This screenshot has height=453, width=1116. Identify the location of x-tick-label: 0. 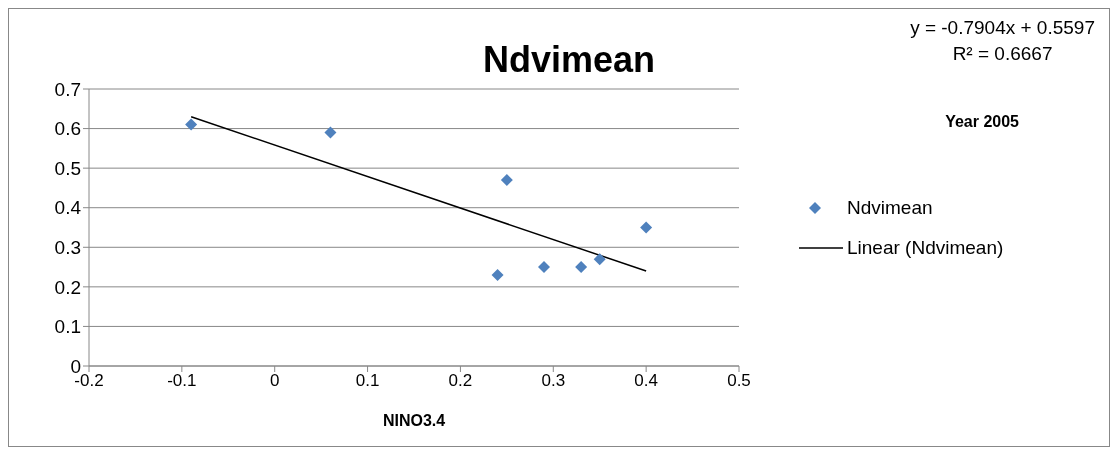
(274, 381).